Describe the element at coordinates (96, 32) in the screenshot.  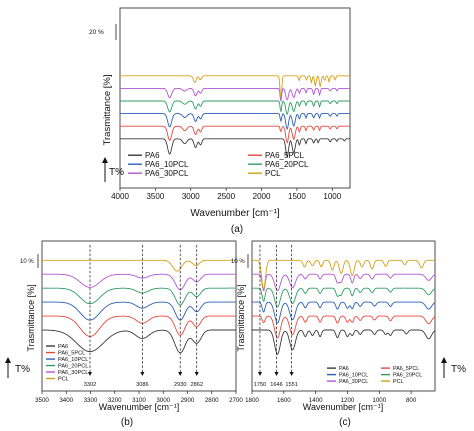
I see `scale-note-a: 20 %` at that location.